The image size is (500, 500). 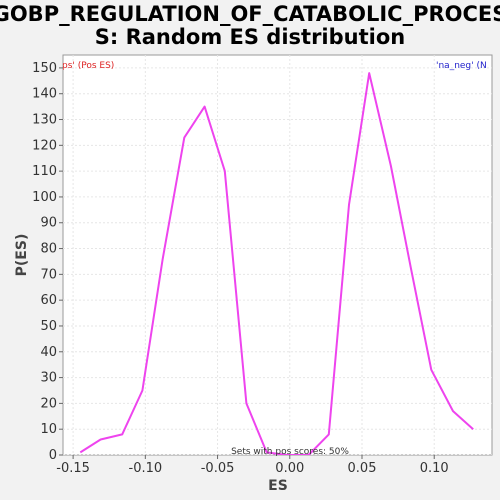 I want to click on chart-title-line-2: S: Random ES distribution, so click(x=250, y=37).